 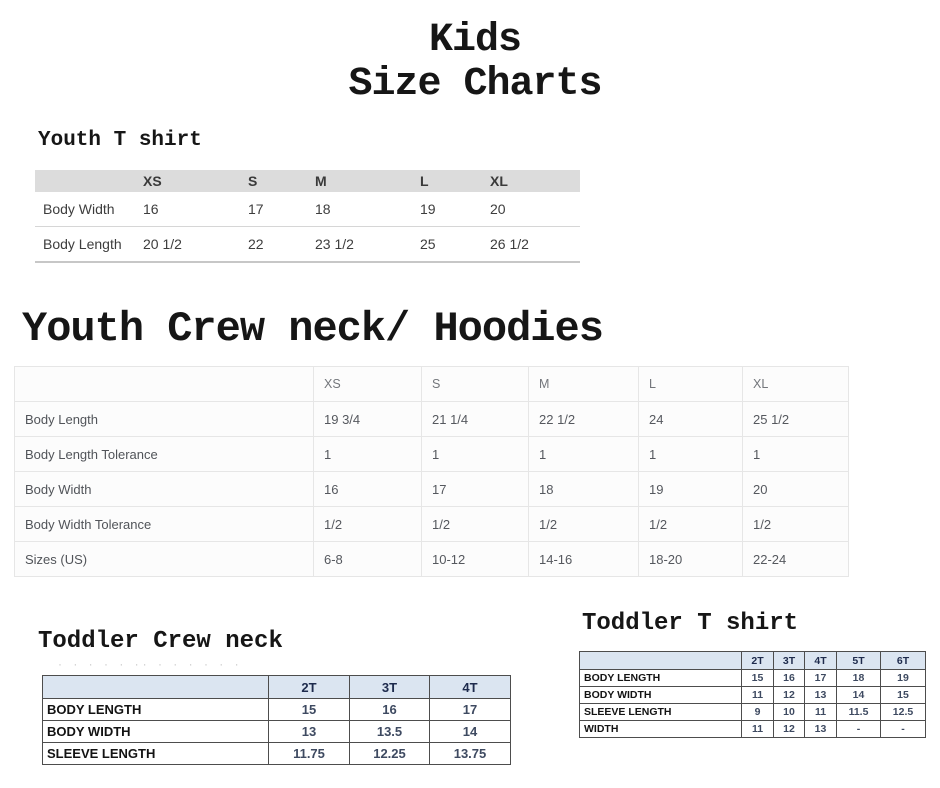 I want to click on column-header: L, so click(x=690, y=384).